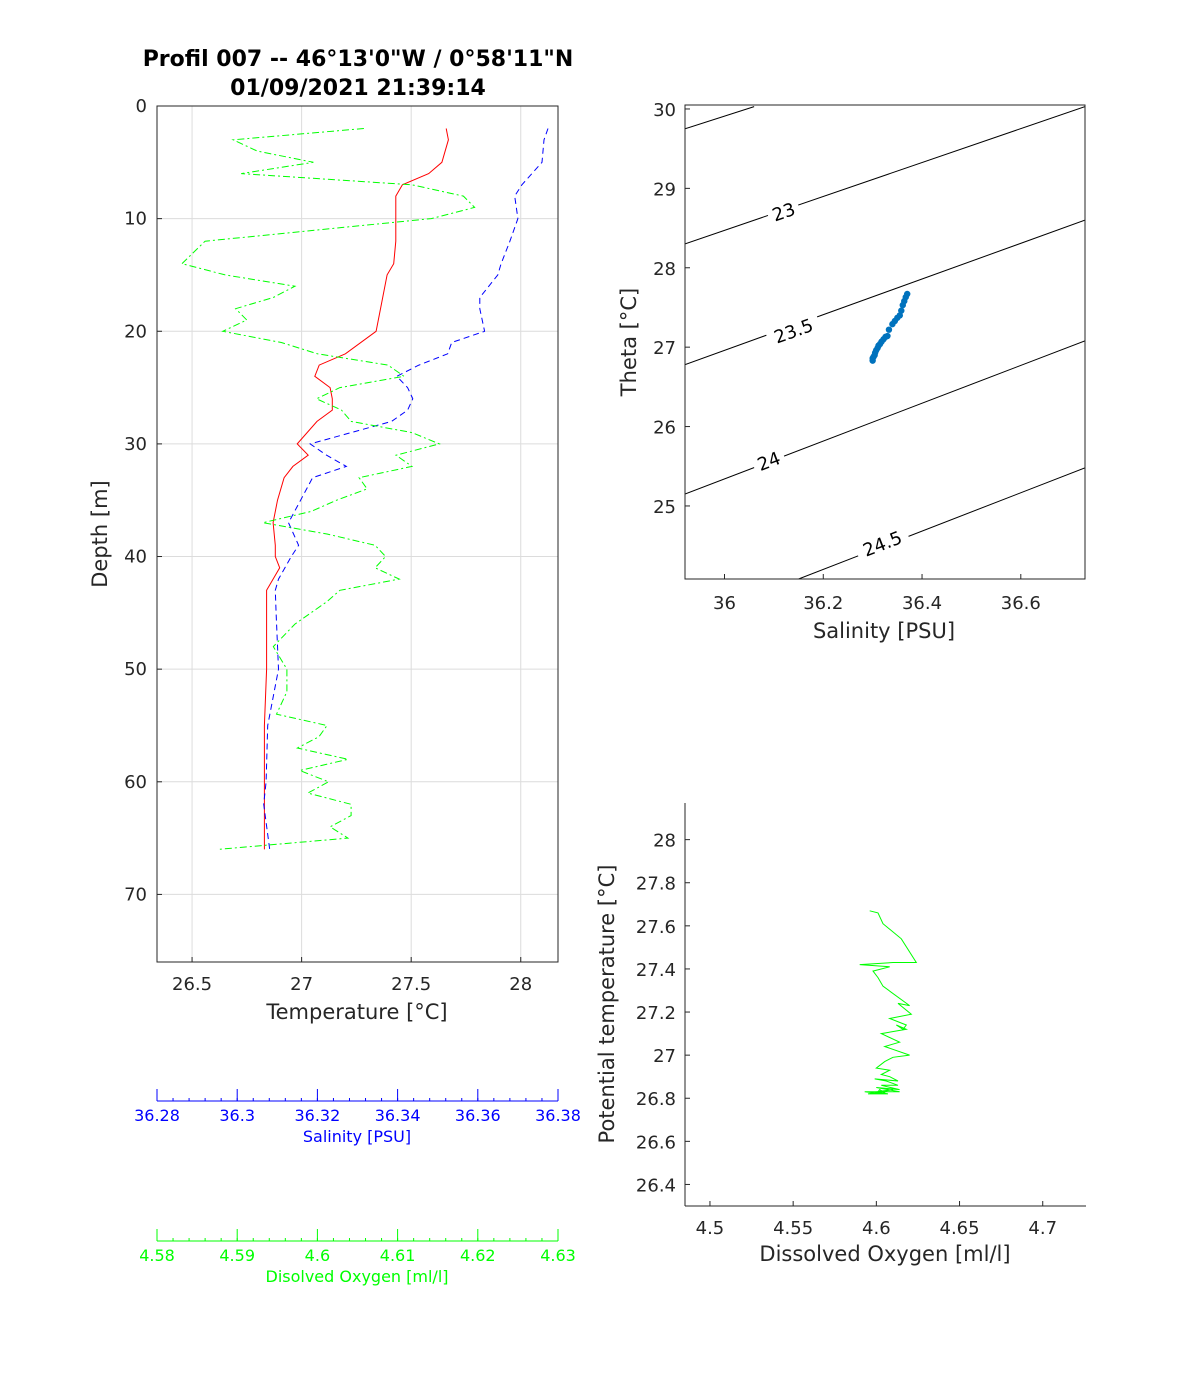 The width and height of the screenshot is (1200, 1395). Describe the element at coordinates (135, 444) in the screenshot. I see `depth-tick-label: 30` at that location.